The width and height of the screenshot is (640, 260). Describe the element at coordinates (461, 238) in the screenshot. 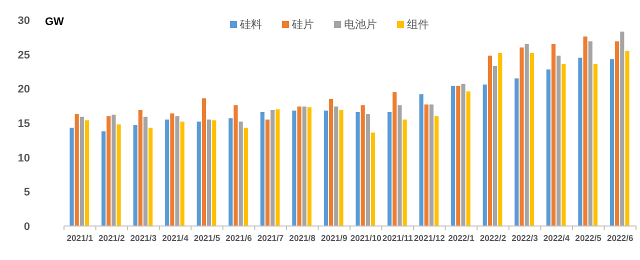

I see `x-tick-label: 2022/1` at that location.